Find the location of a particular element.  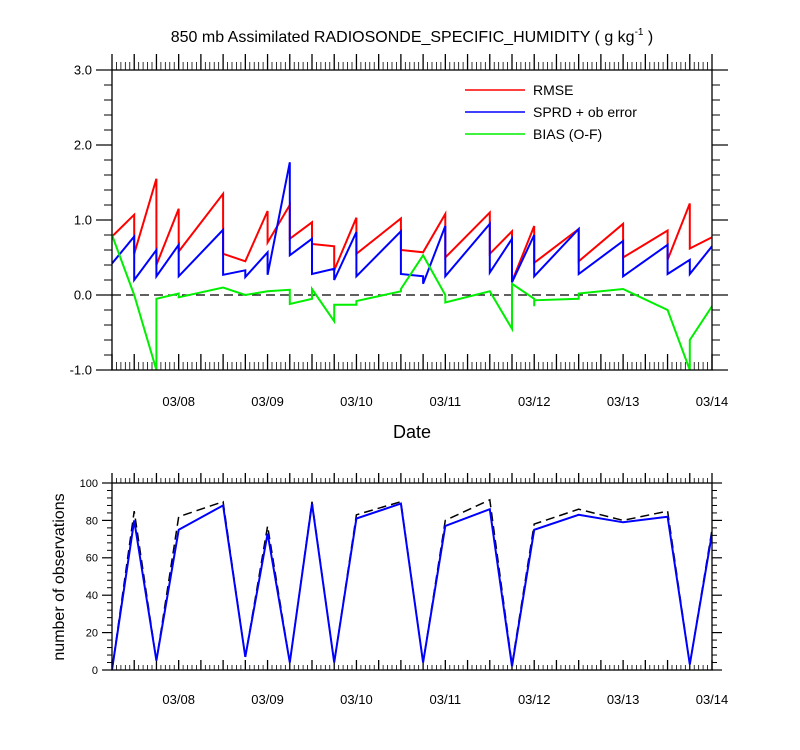

y-tick-label: 2.0 is located at coordinates (83, 145).